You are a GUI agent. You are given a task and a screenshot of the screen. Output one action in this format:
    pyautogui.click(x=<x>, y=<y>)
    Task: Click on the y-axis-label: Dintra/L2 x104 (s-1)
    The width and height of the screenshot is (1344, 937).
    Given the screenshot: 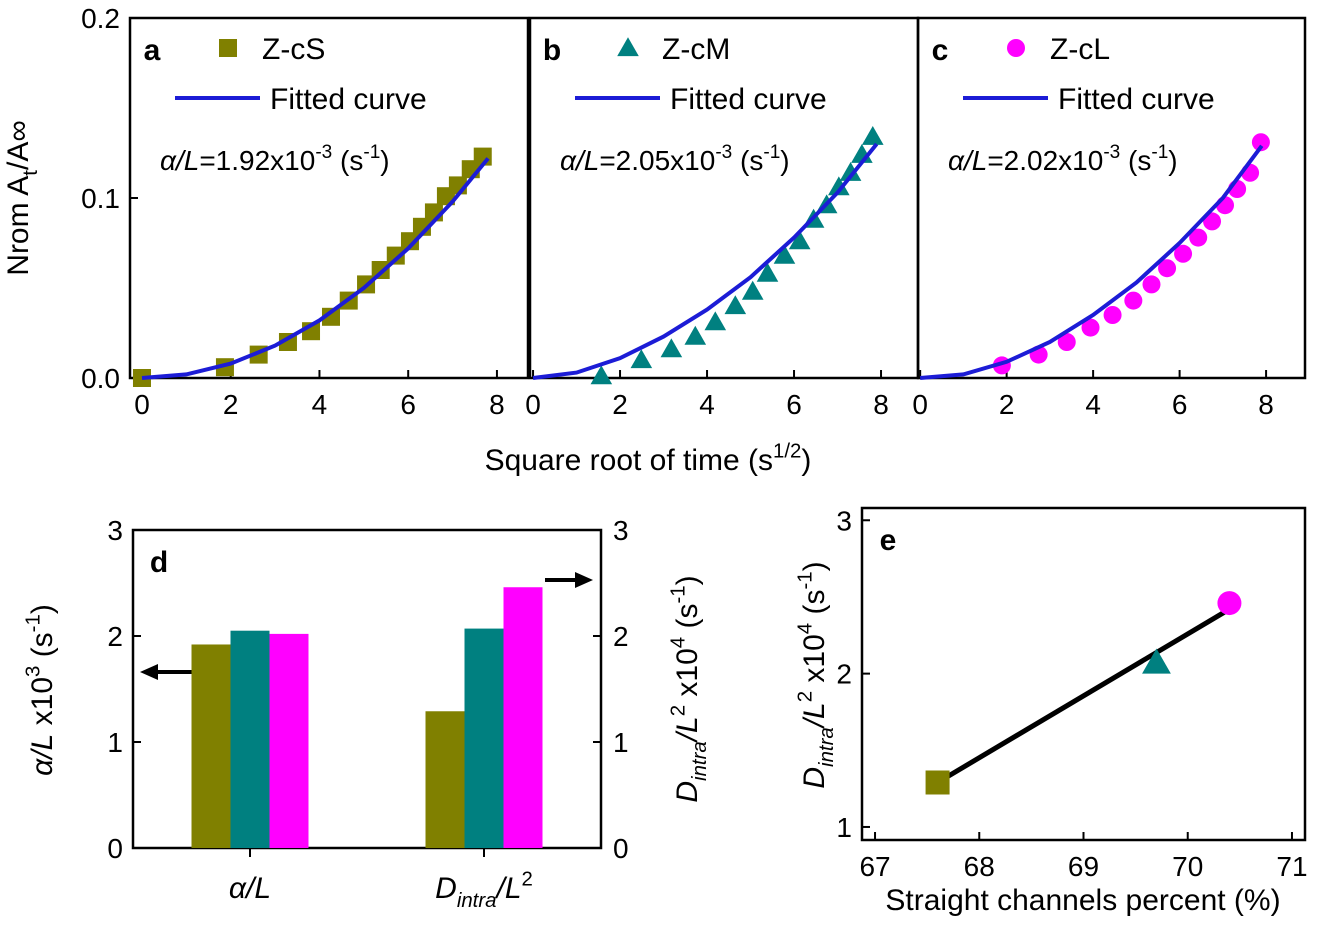 What is the action you would take?
    pyautogui.click(x=816, y=674)
    